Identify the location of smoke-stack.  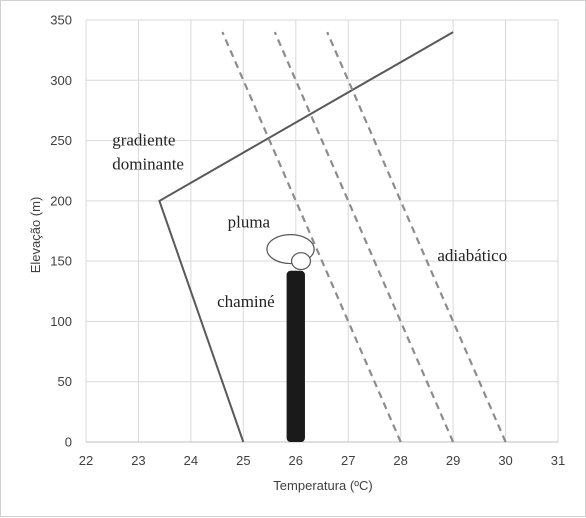
(295, 356).